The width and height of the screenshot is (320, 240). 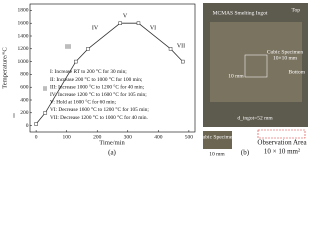 What do you see at coordinates (23, 11) in the screenshot?
I see `y-tick-label: 1800` at bounding box center [23, 11].